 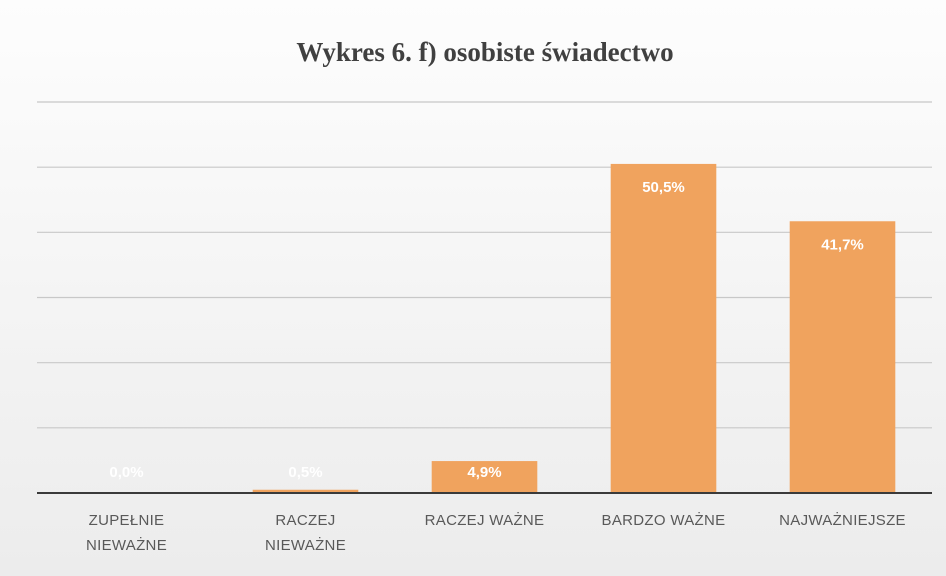 What do you see at coordinates (126, 533) in the screenshot?
I see `x-tick-label: ZUPEŁNIE NIEWAŻNE` at bounding box center [126, 533].